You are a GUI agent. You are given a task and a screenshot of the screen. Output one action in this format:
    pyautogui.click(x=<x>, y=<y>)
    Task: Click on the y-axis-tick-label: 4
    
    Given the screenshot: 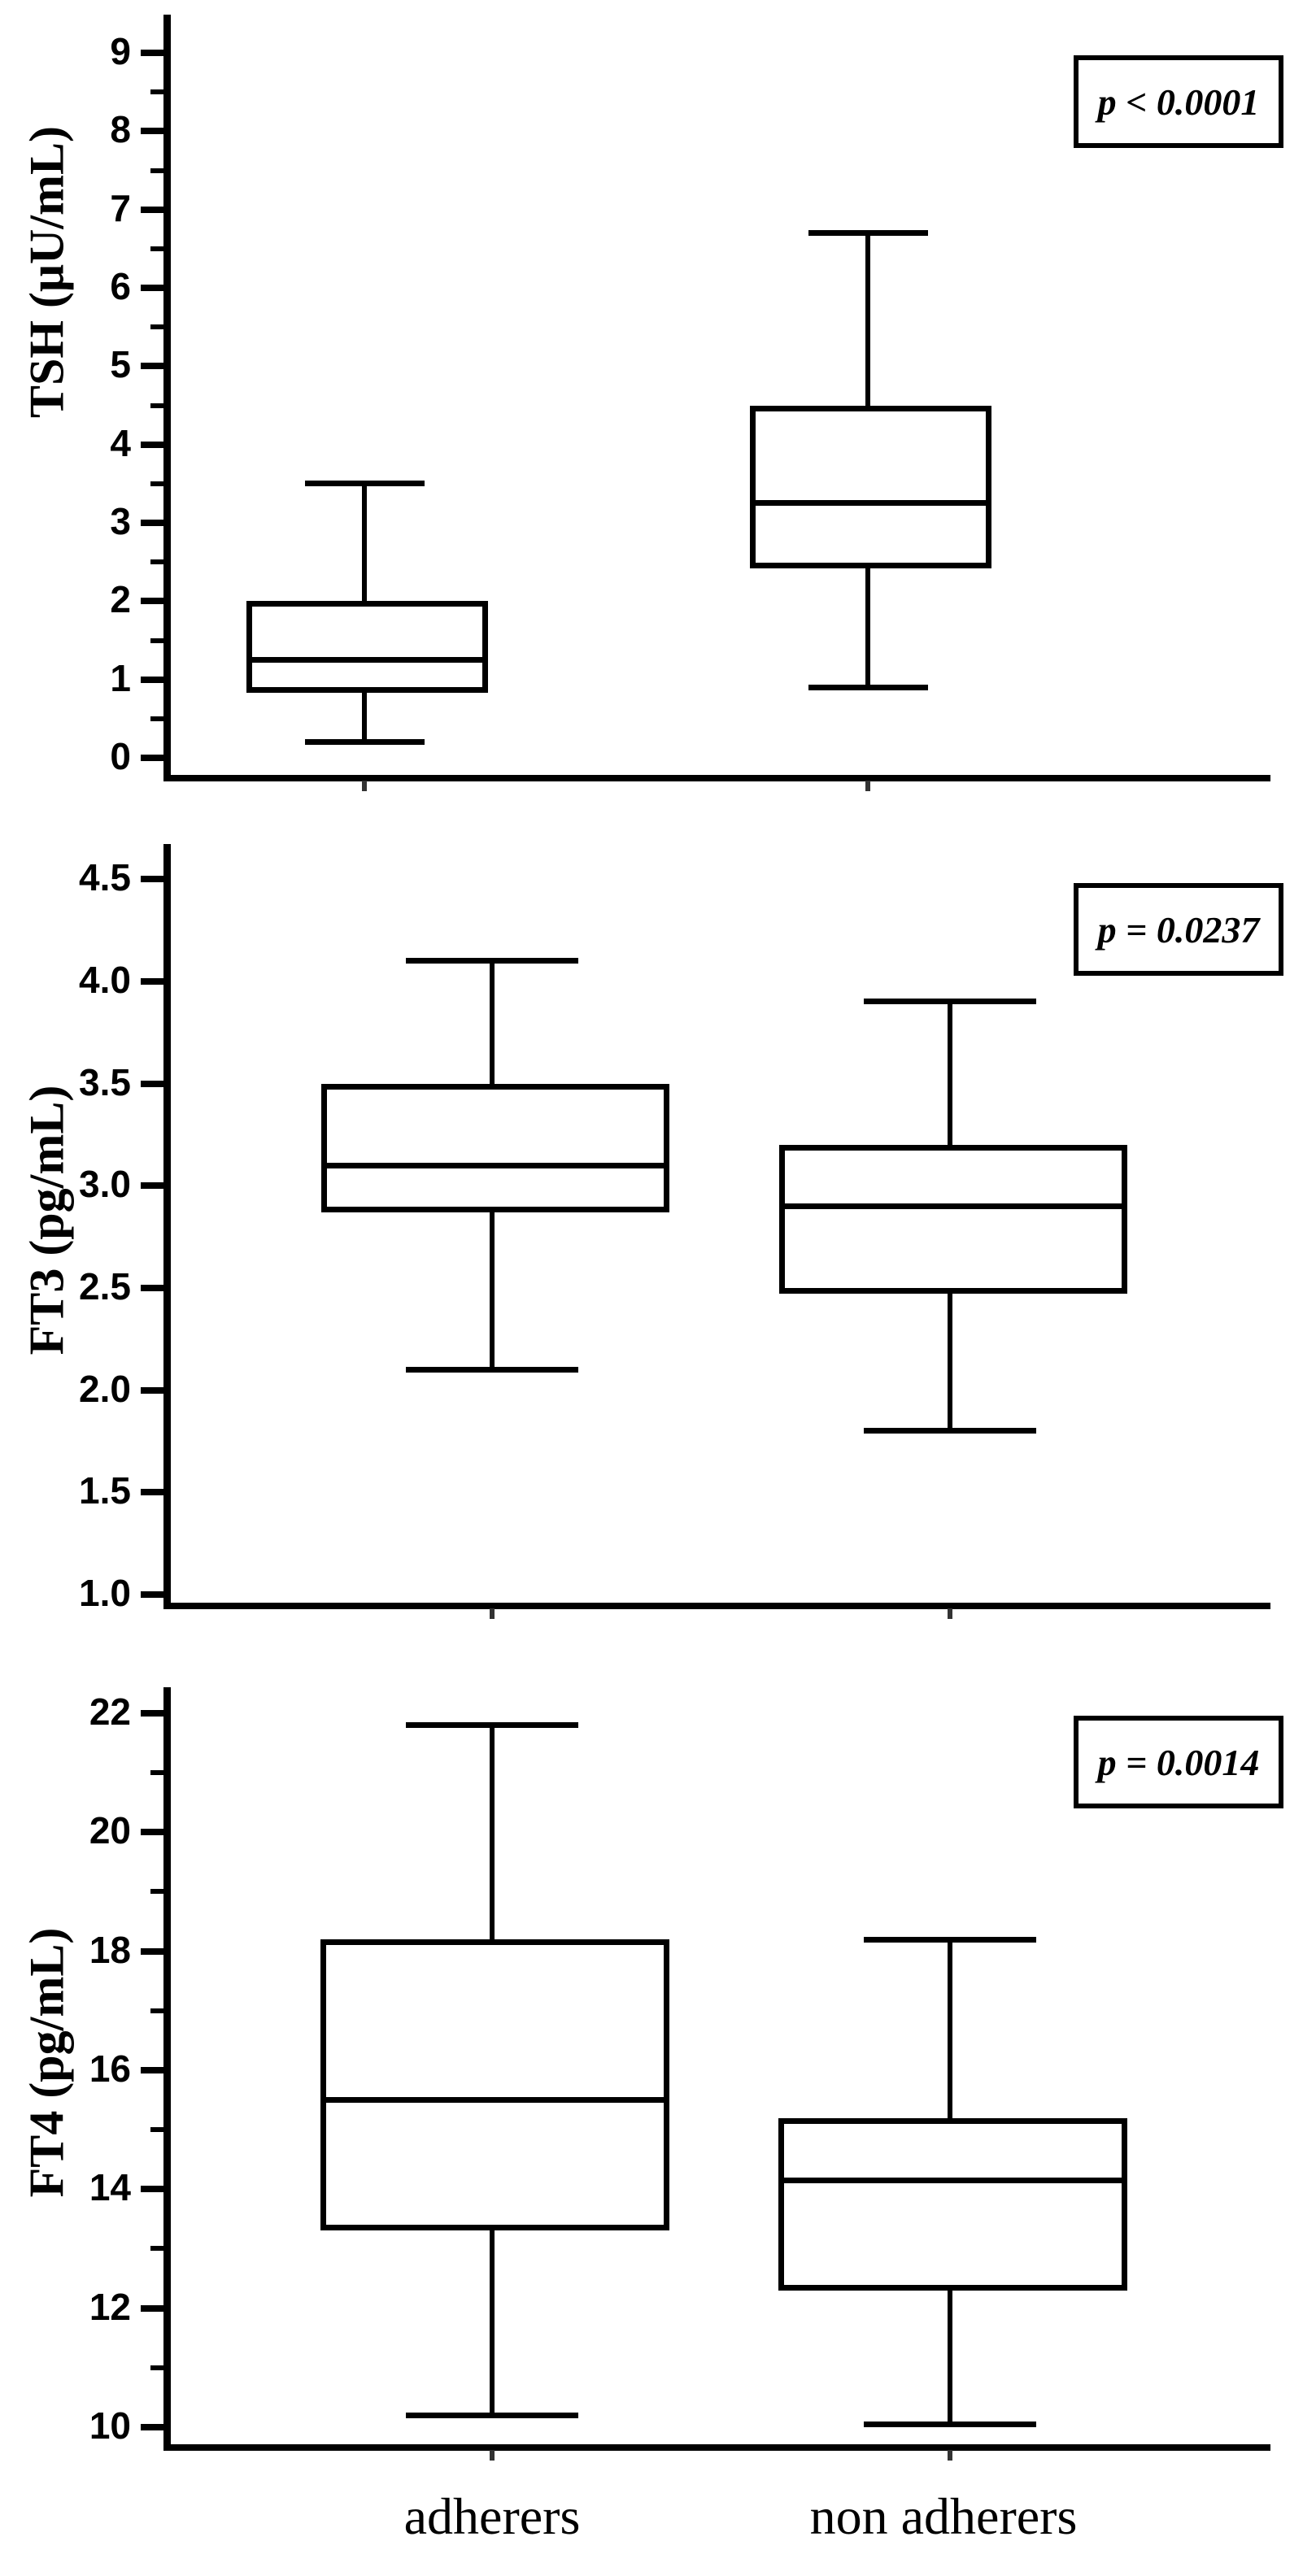 What is the action you would take?
    pyautogui.click(x=121, y=443)
    